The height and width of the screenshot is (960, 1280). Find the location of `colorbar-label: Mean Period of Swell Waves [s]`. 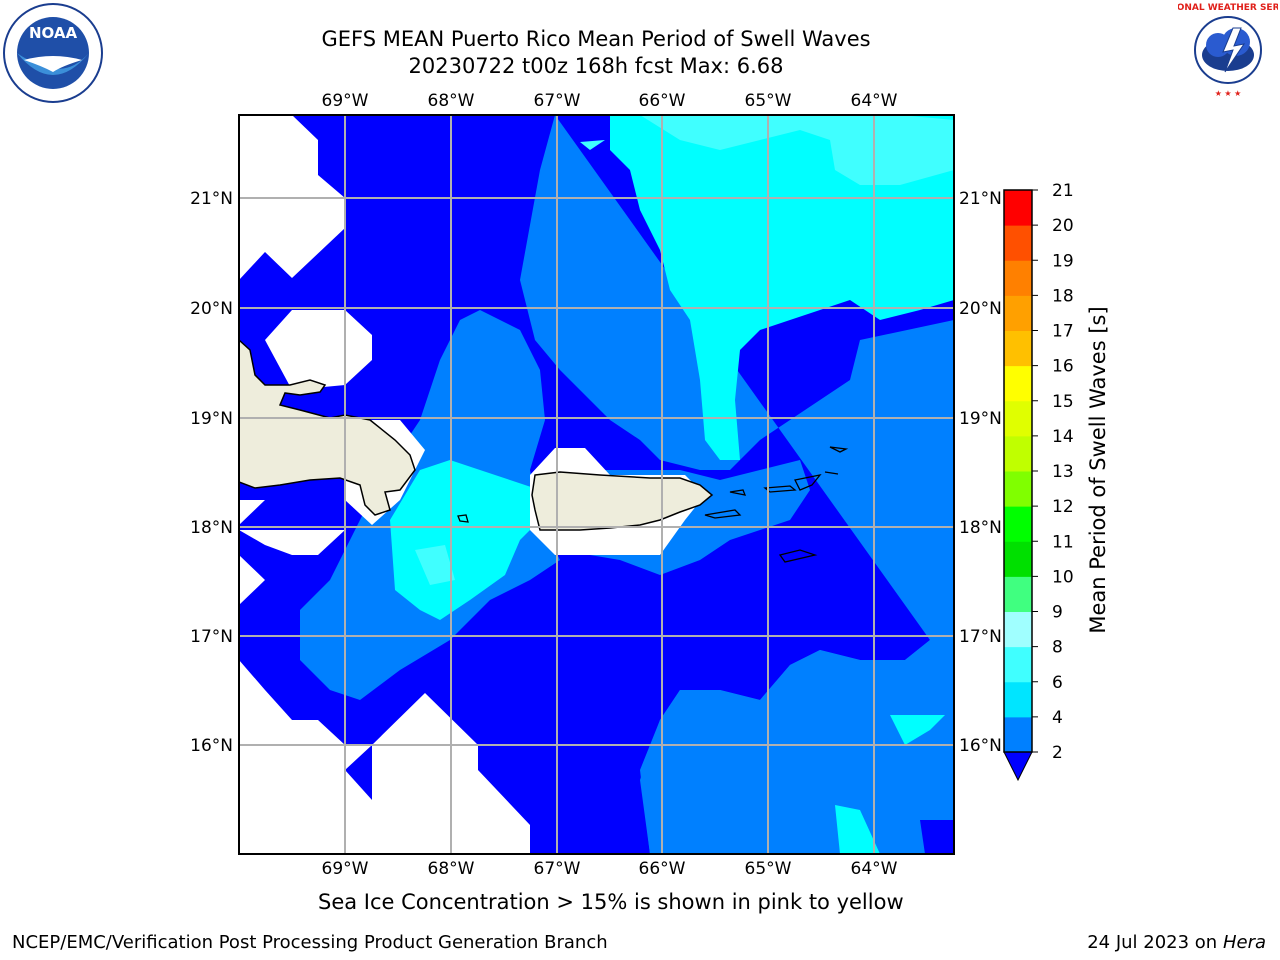

colorbar-label: Mean Period of Swell Waves [s] is located at coordinates (1098, 469).